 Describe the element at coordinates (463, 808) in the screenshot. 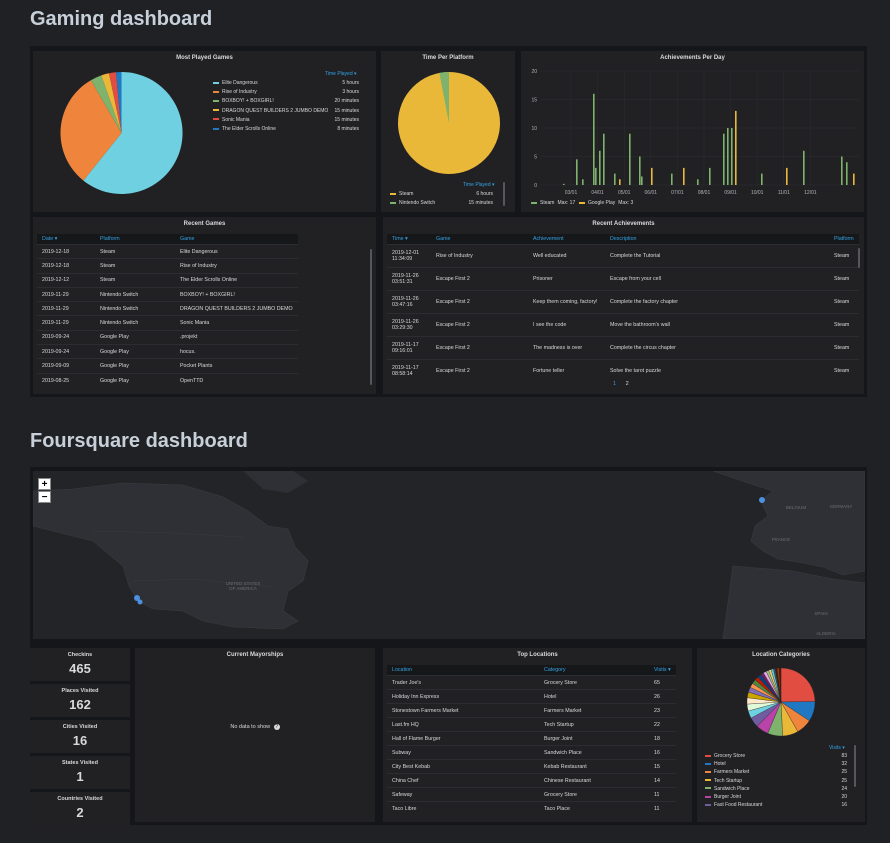

I see `table-cell: Taco Libre` at that location.